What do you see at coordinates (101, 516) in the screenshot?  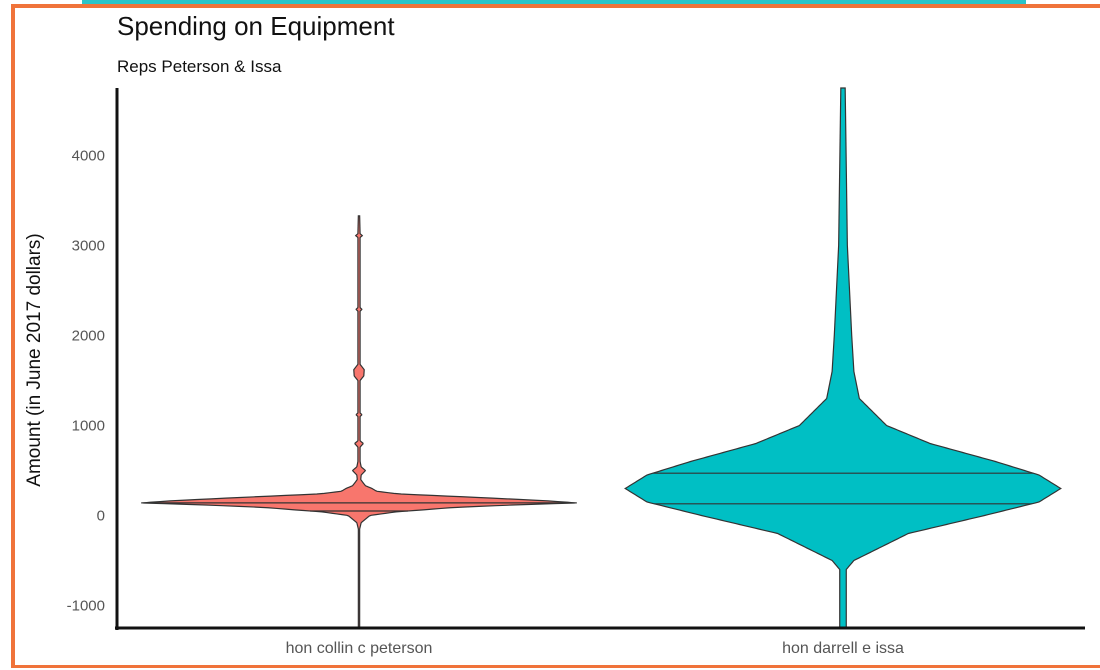 I see `y-tick-label: 0` at bounding box center [101, 516].